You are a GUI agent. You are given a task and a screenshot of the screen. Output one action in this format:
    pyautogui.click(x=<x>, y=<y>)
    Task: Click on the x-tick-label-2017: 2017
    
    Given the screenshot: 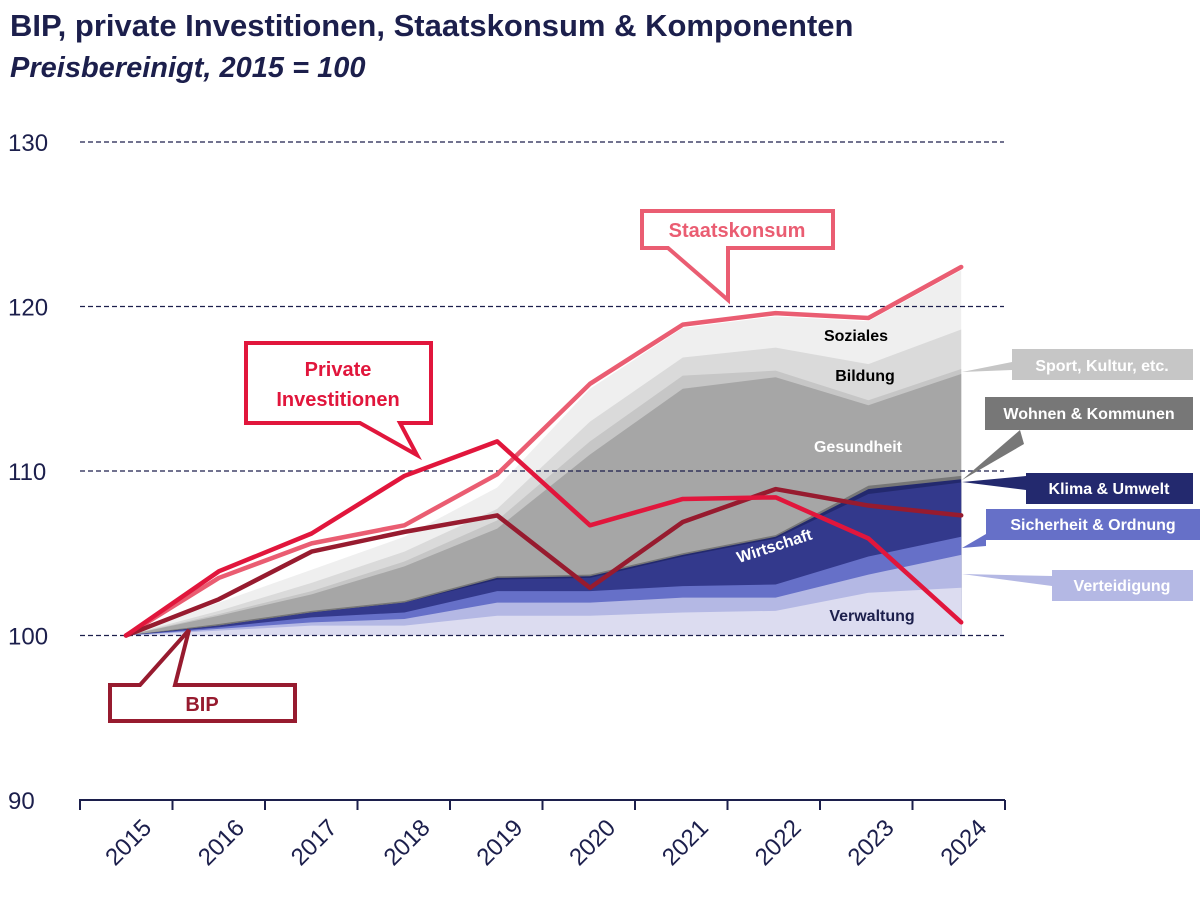 What is the action you would take?
    pyautogui.click(x=314, y=842)
    